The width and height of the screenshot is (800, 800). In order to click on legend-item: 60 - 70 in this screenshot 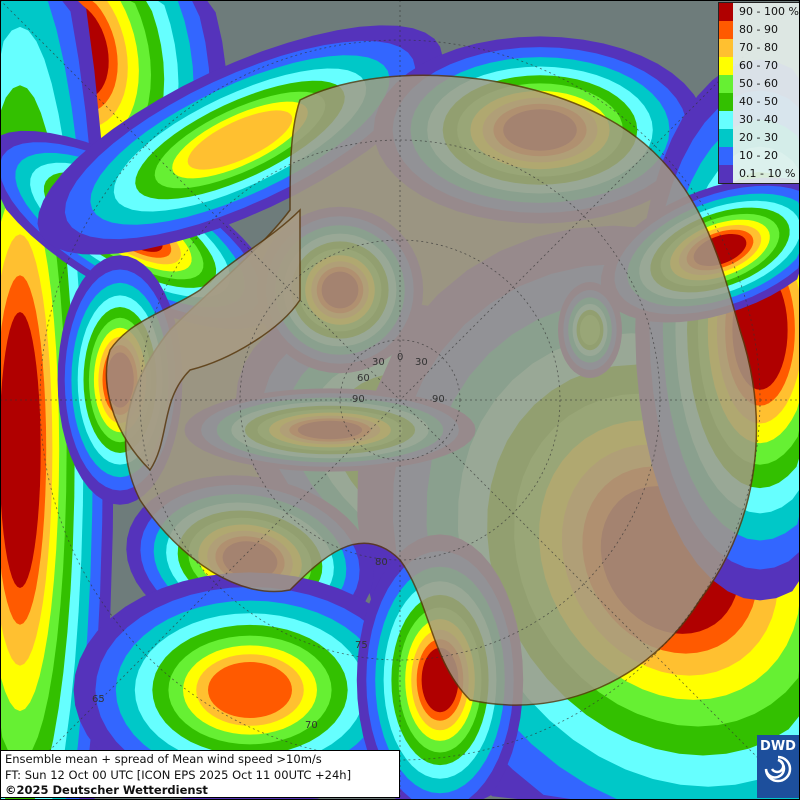, I will do `click(759, 66)`.